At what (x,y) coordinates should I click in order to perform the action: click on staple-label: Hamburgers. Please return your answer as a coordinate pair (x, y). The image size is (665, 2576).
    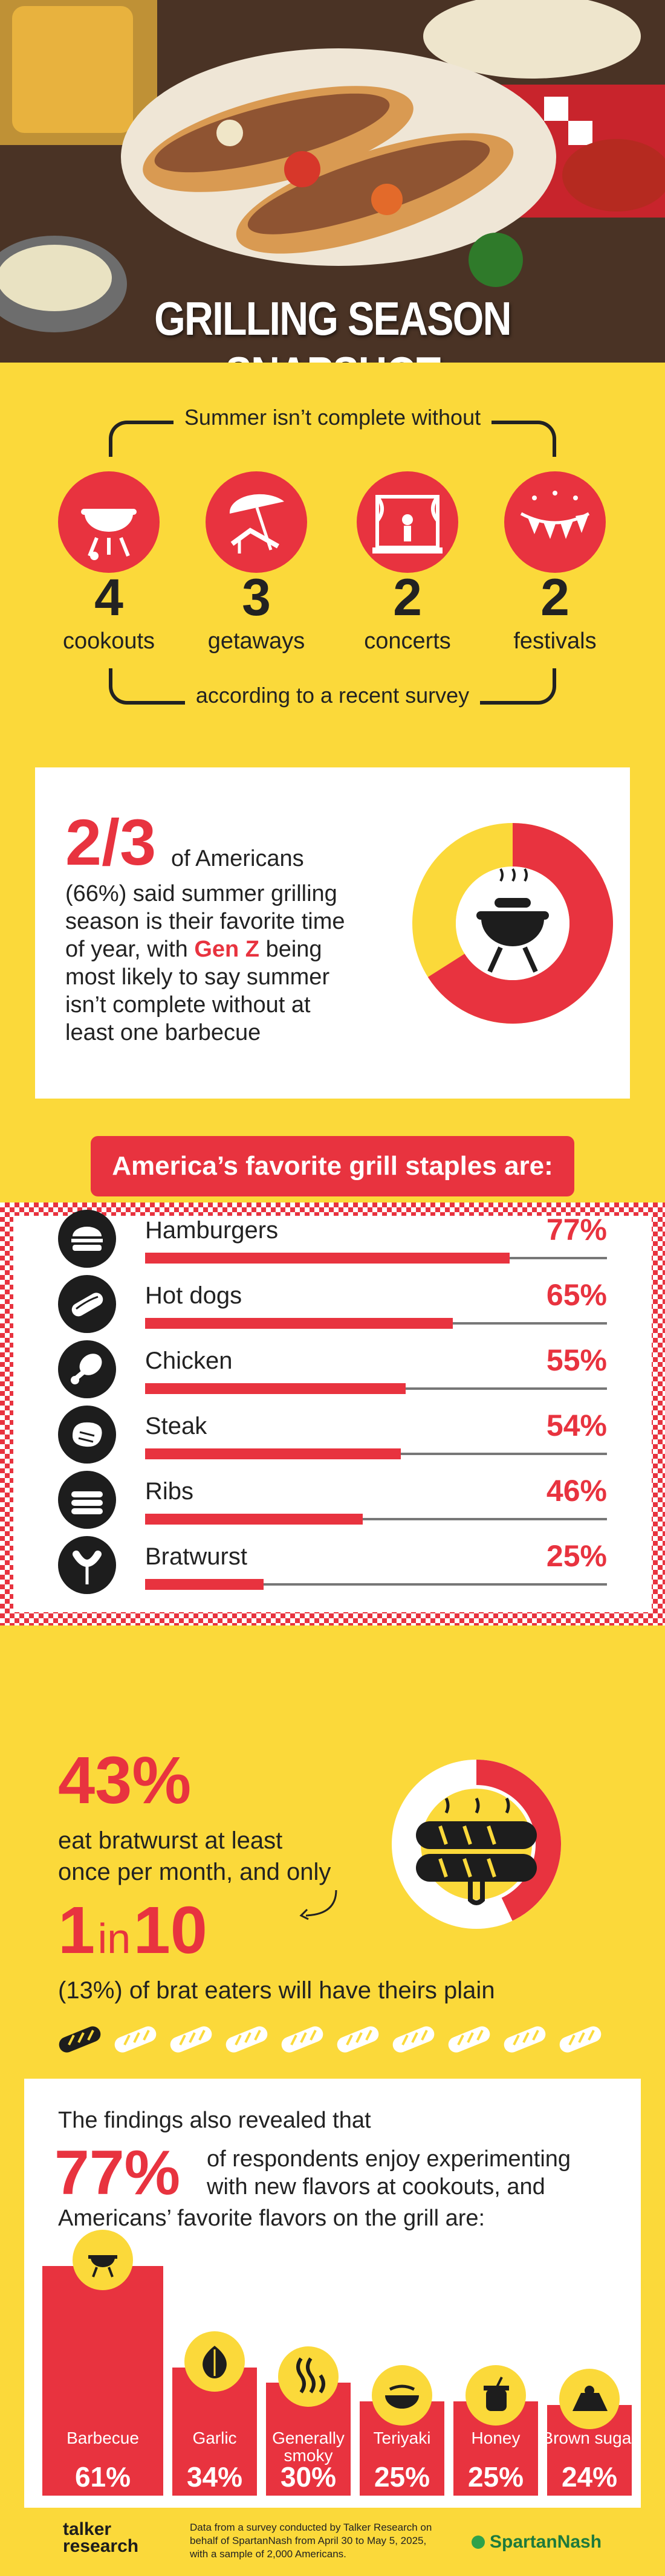
    Looking at the image, I should click on (212, 1230).